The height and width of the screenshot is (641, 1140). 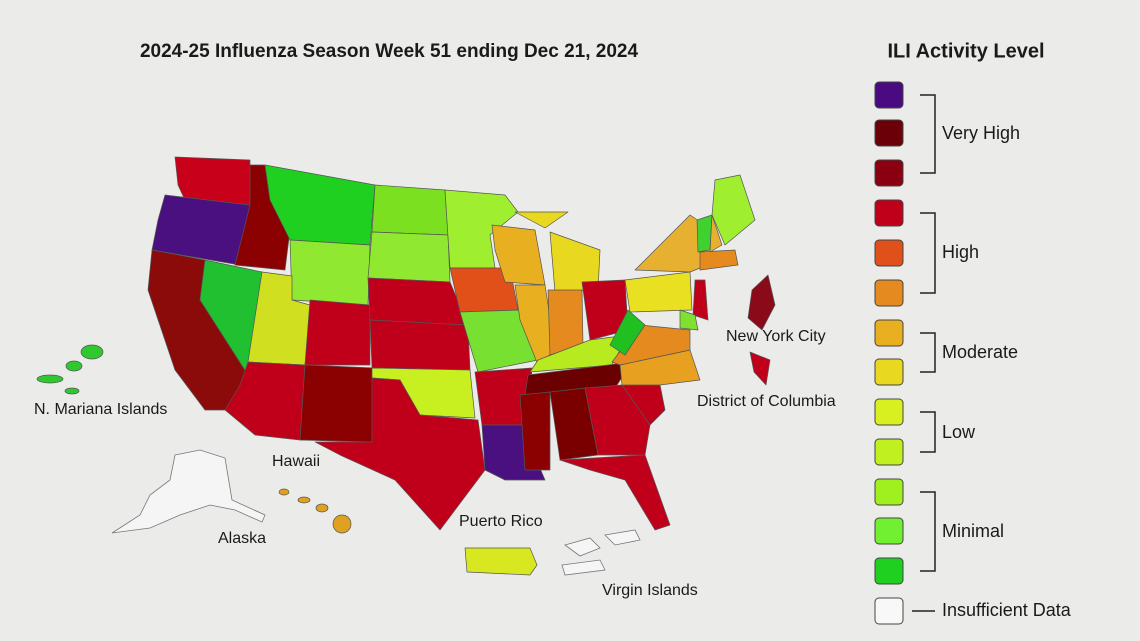 I want to click on map-label: Alaska, so click(x=242, y=538).